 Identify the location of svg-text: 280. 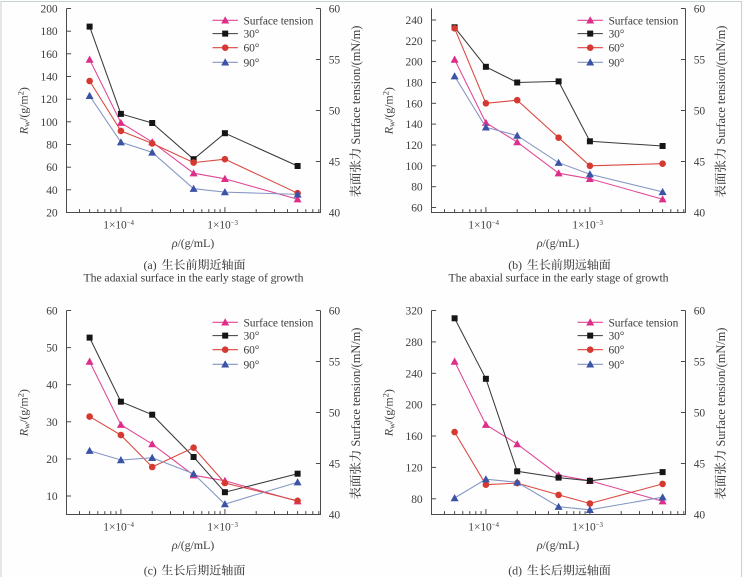
(414, 343).